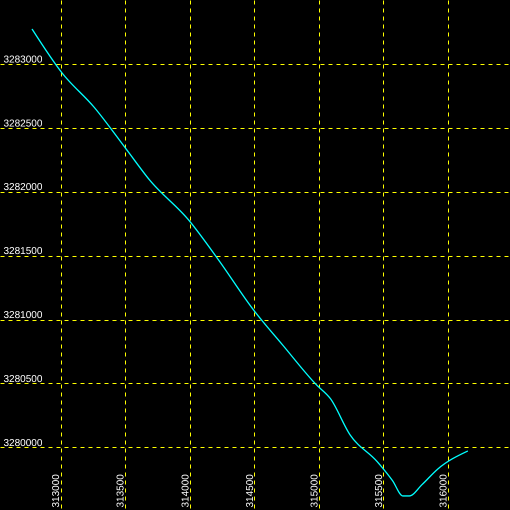  Describe the element at coordinates (56, 491) in the screenshot. I see `x-tick-label: 313000` at that location.